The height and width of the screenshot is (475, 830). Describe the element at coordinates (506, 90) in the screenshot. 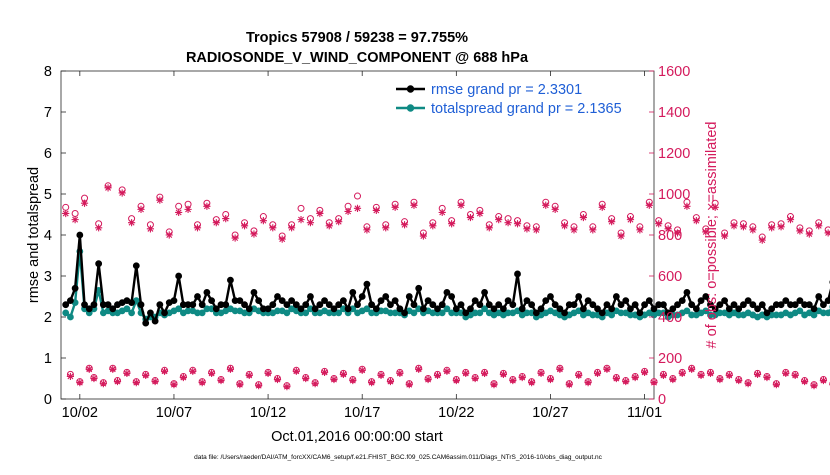

I see `legend-rmse-label: rmse grand pr = 2.3301` at that location.